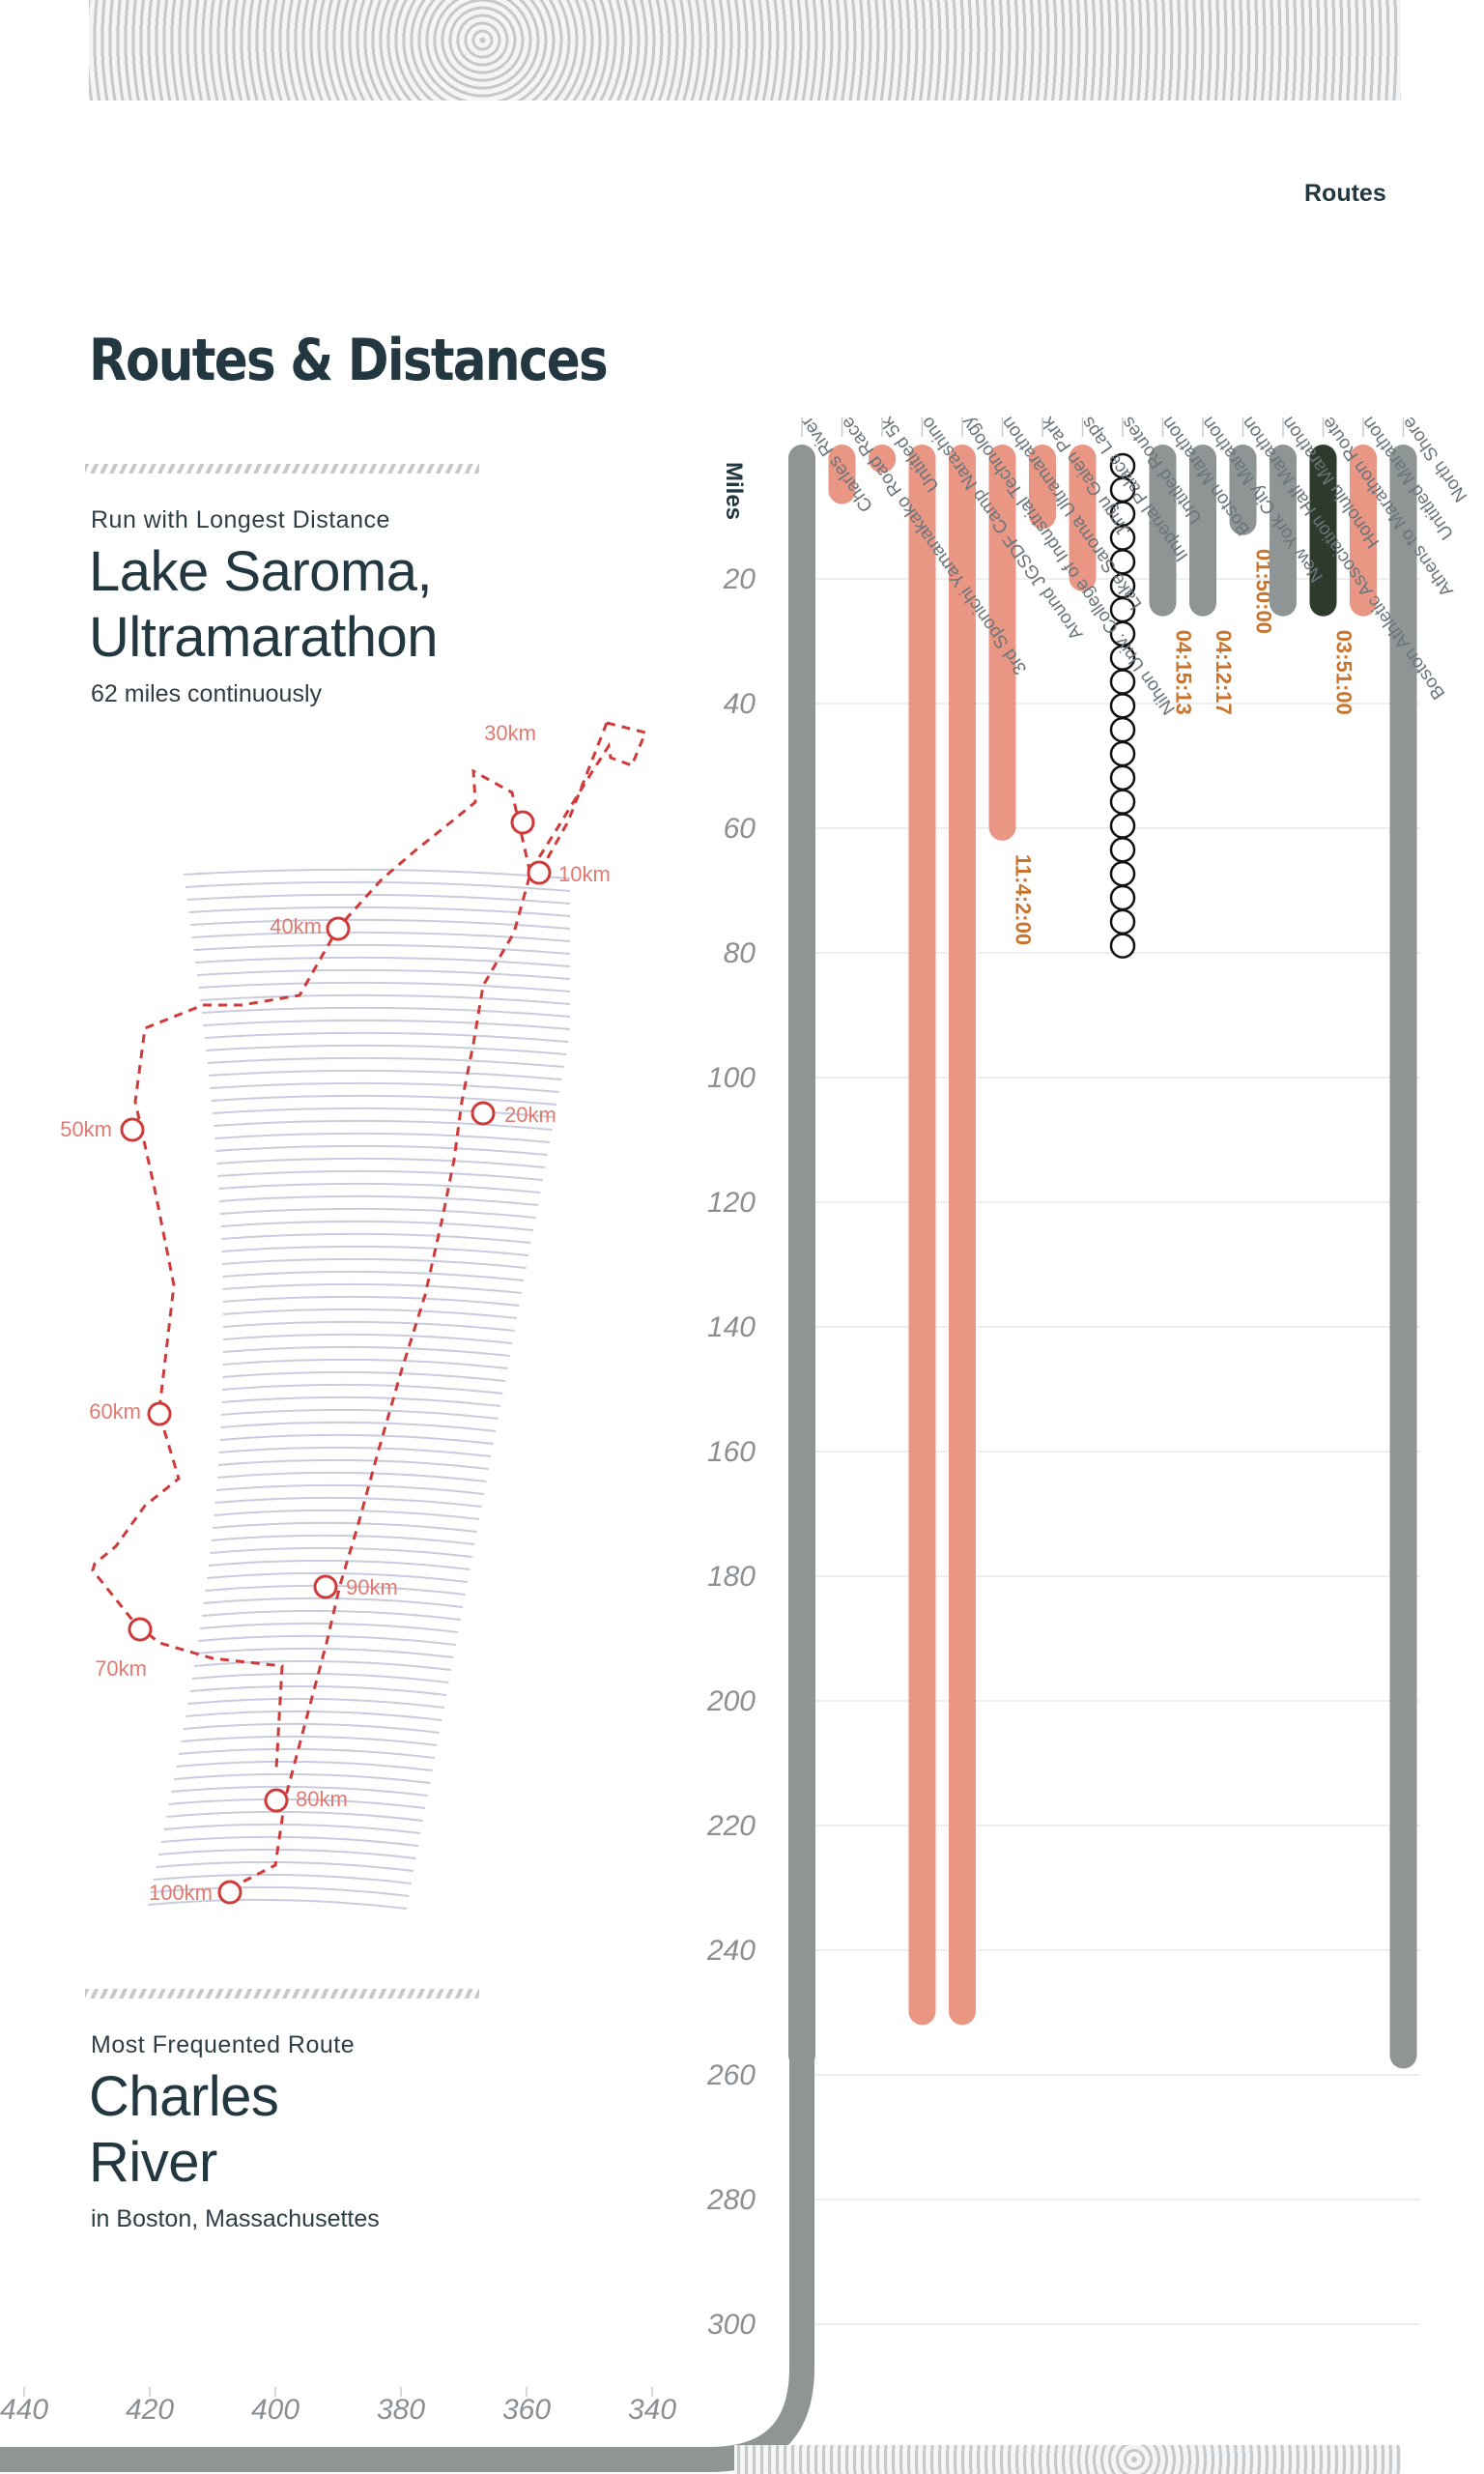  I want to click on km-marker-label: 90km, so click(372, 1587).